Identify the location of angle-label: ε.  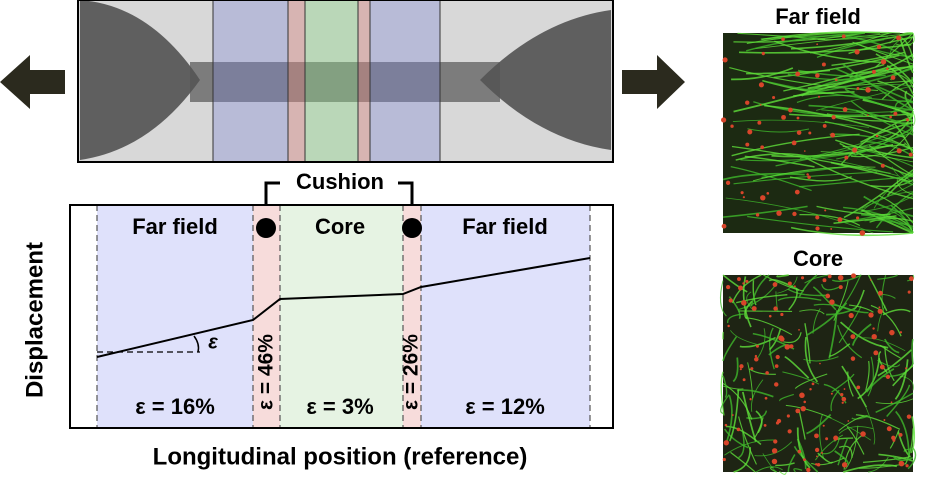
(213, 342).